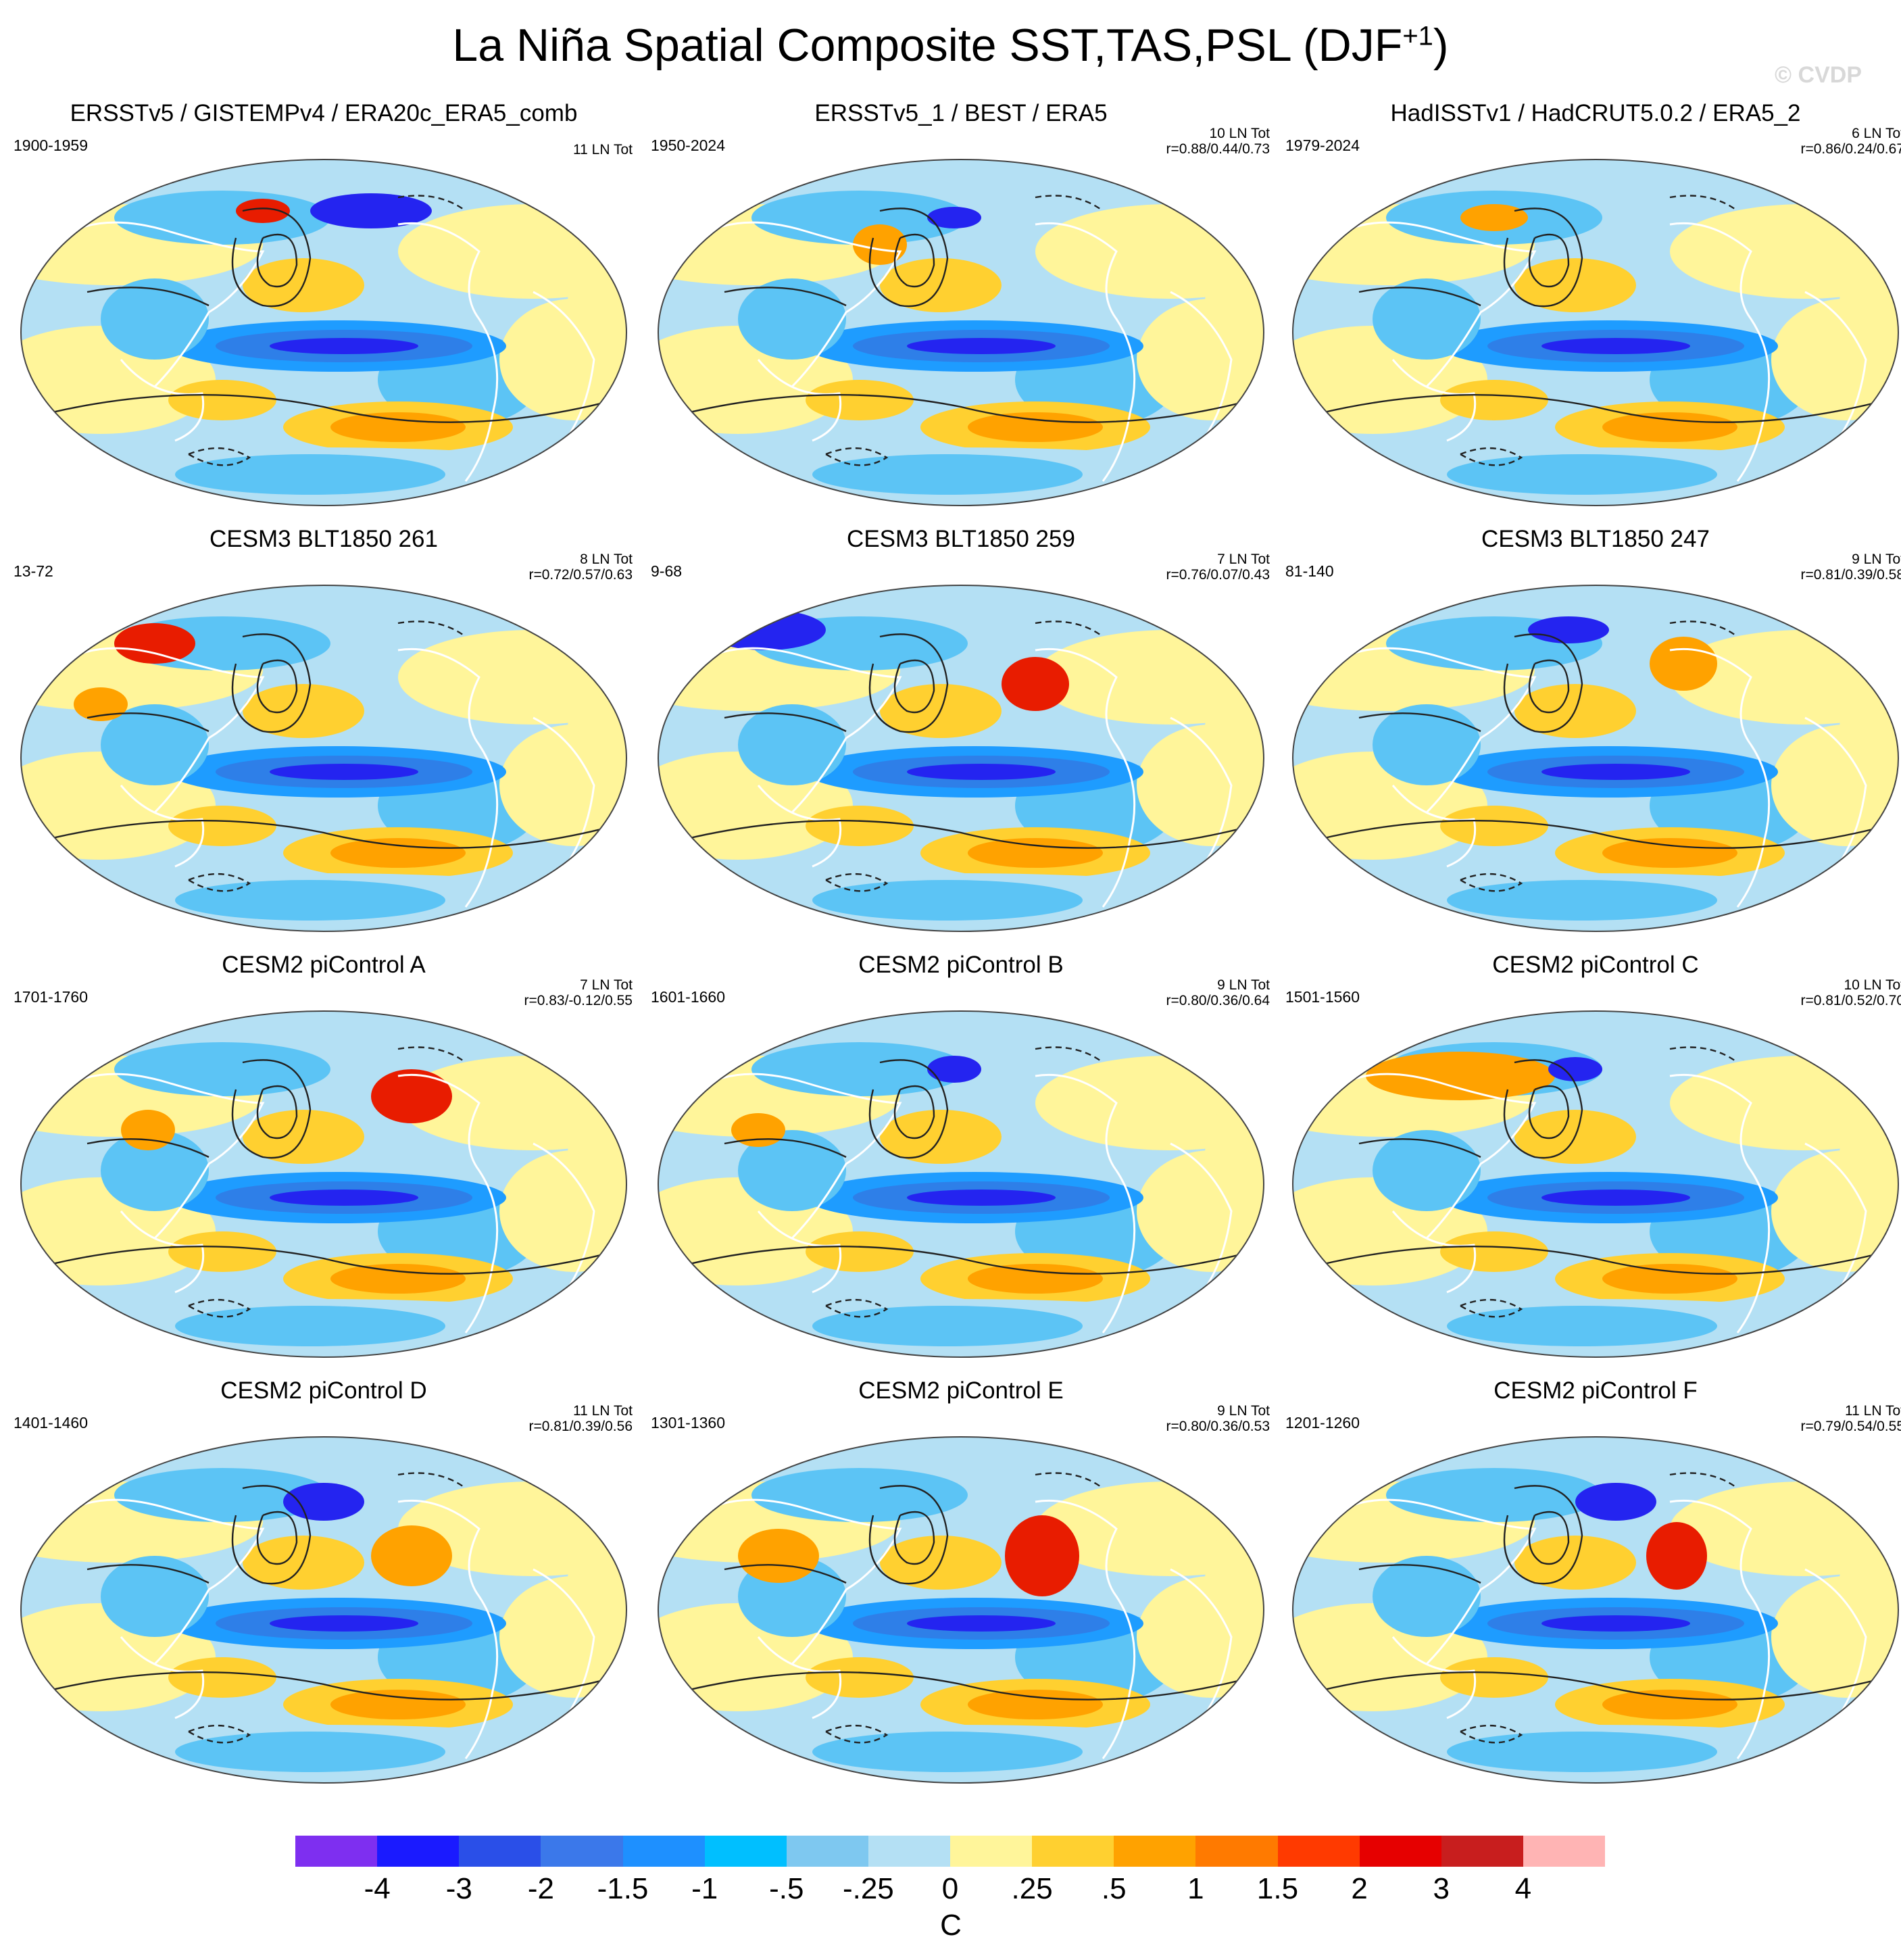 This screenshot has width=1901, height=1960. I want to click on colorbar-tick-label: .5, so click(1114, 1888).